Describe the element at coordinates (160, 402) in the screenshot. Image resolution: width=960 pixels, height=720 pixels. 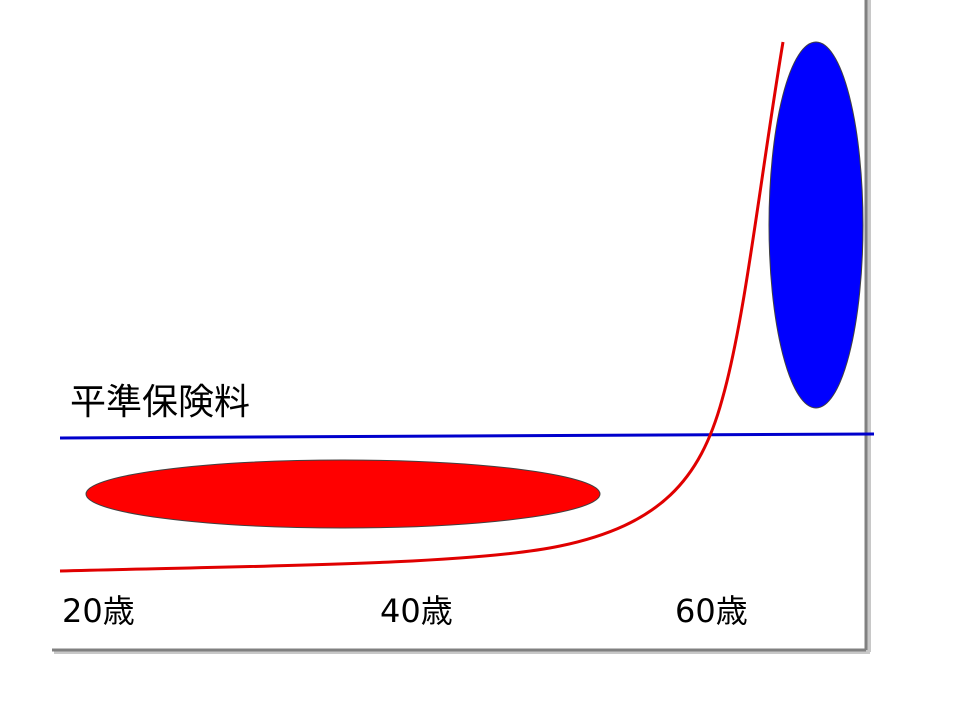
I see `level-premium-label: 平準保険料` at that location.